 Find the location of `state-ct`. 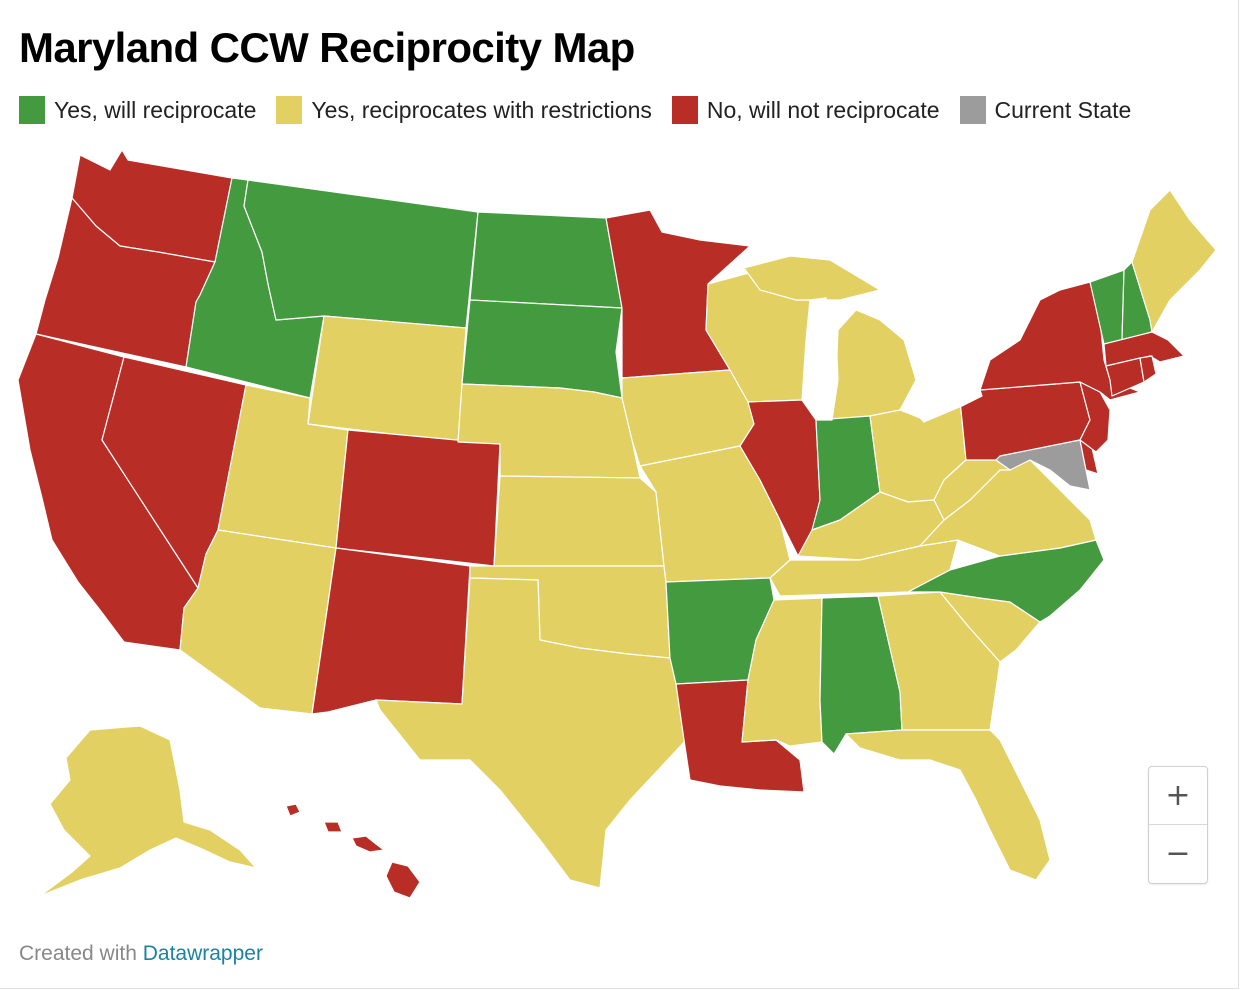

state-ct is located at coordinates (1125, 377).